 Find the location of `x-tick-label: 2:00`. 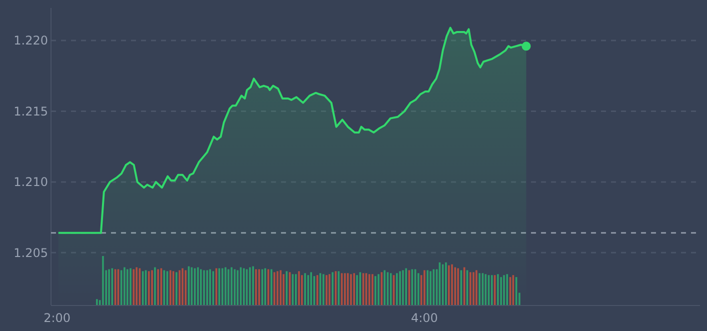

x-tick-label: 2:00 is located at coordinates (57, 318).